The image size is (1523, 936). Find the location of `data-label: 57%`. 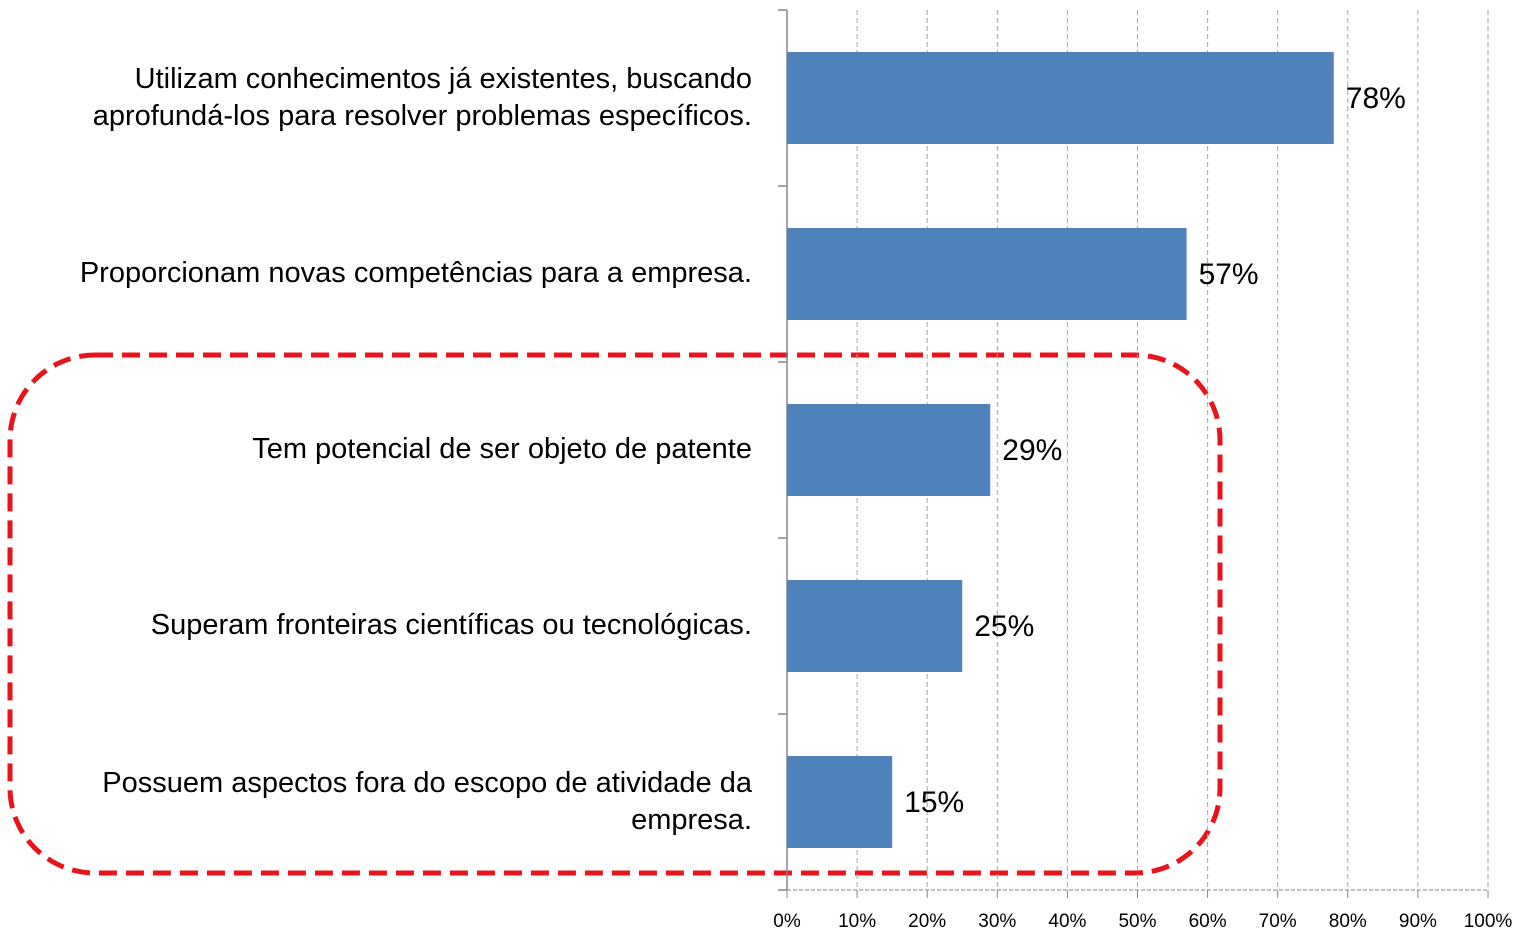

data-label: 57% is located at coordinates (1229, 274).